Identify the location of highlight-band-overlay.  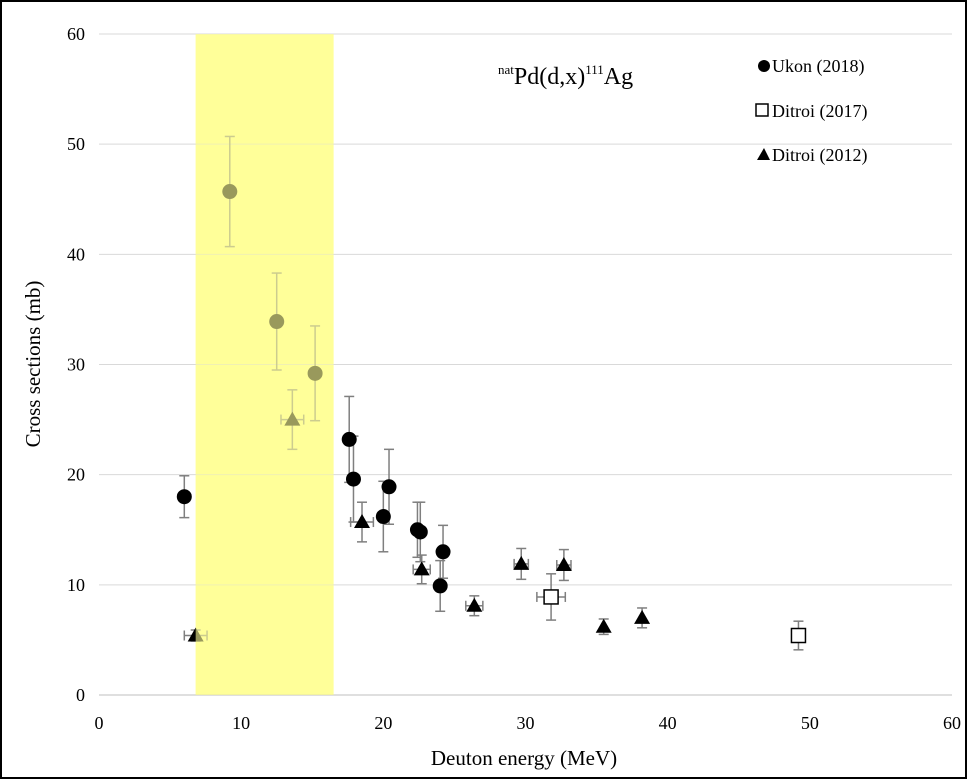
(264, 364).